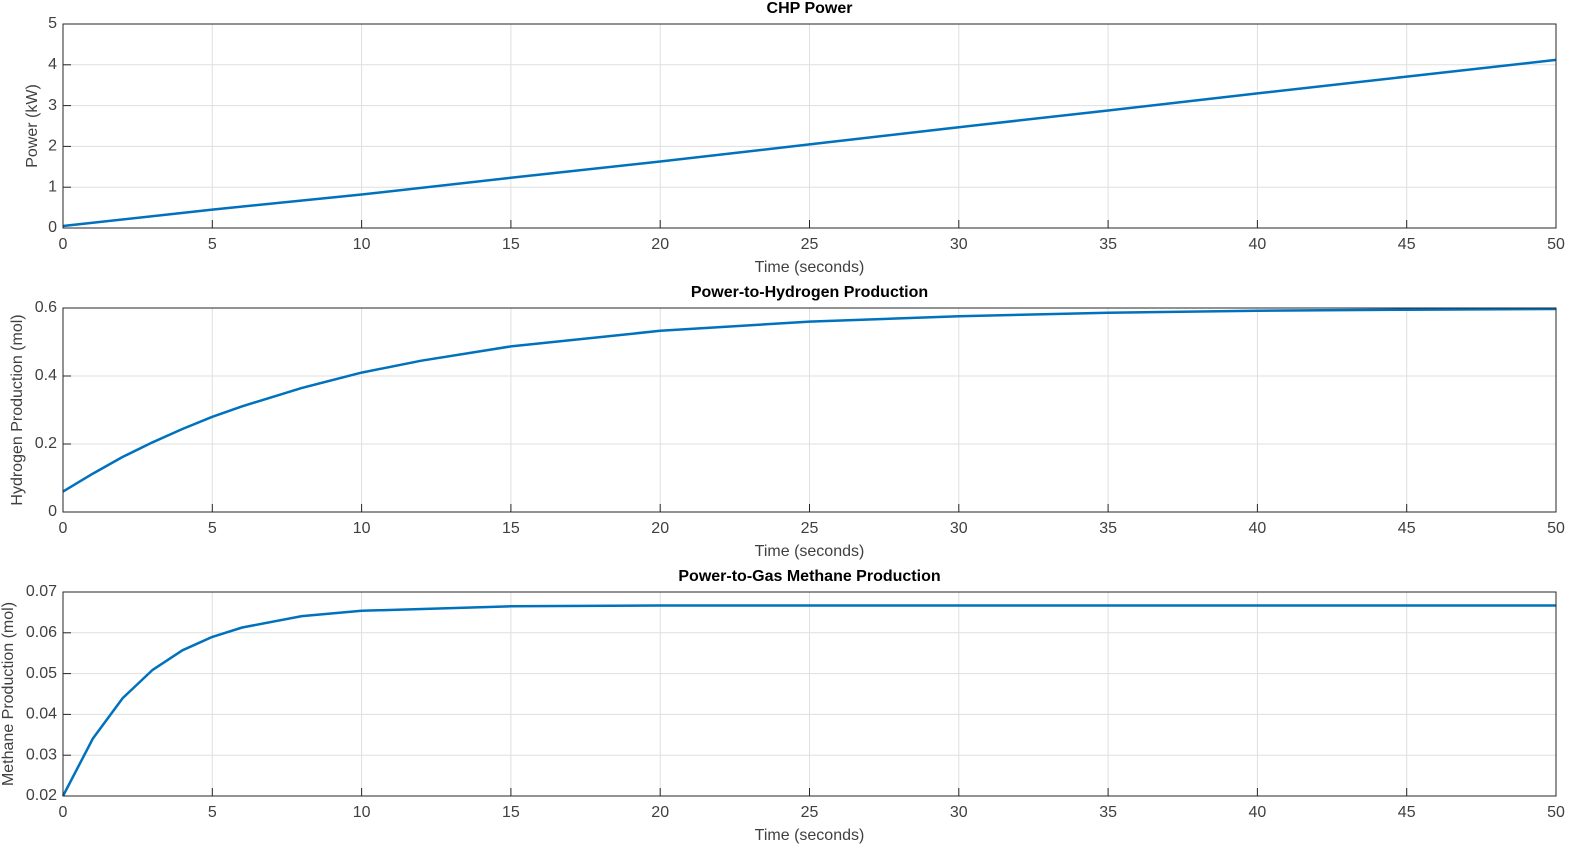  What do you see at coordinates (52, 23) in the screenshot?
I see `y-tick-label: 5` at bounding box center [52, 23].